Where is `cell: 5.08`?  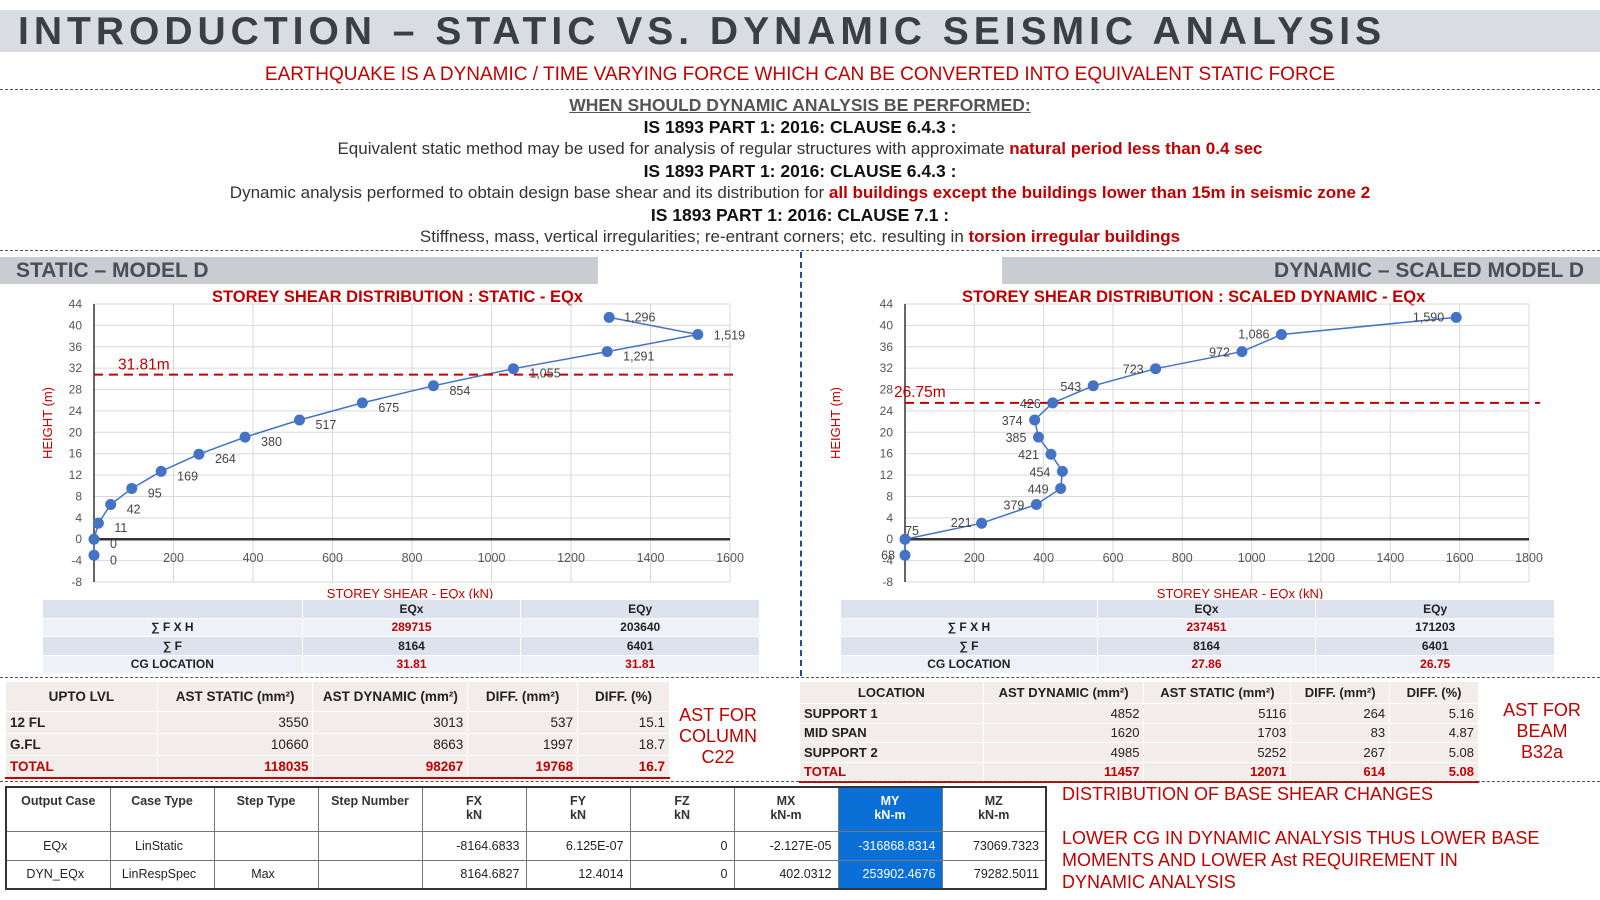
cell: 5.08 is located at coordinates (1434, 772).